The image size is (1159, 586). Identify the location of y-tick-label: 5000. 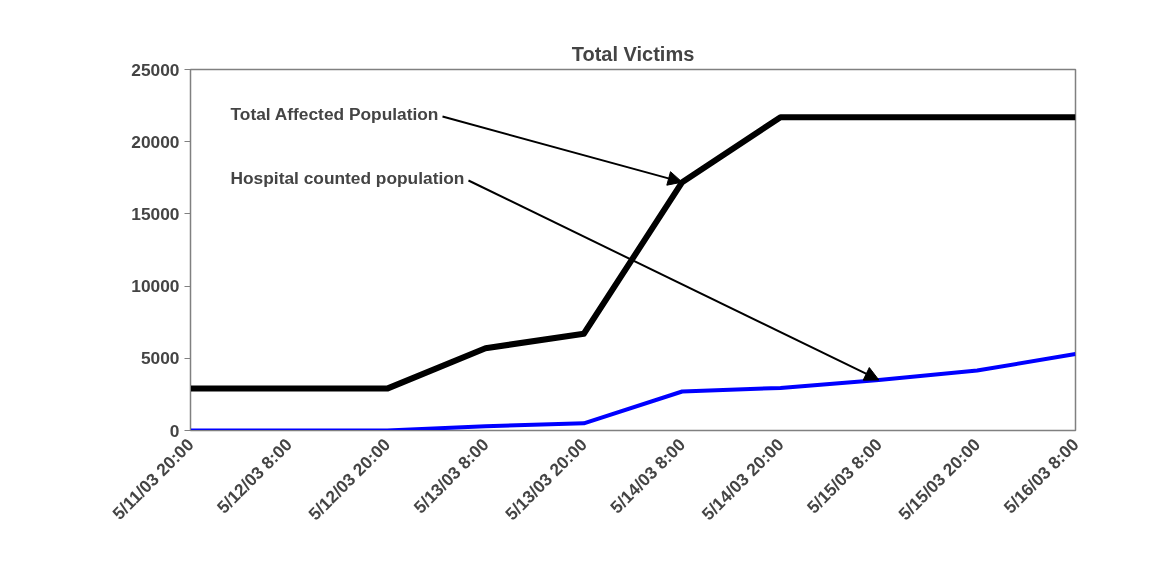
(160, 358).